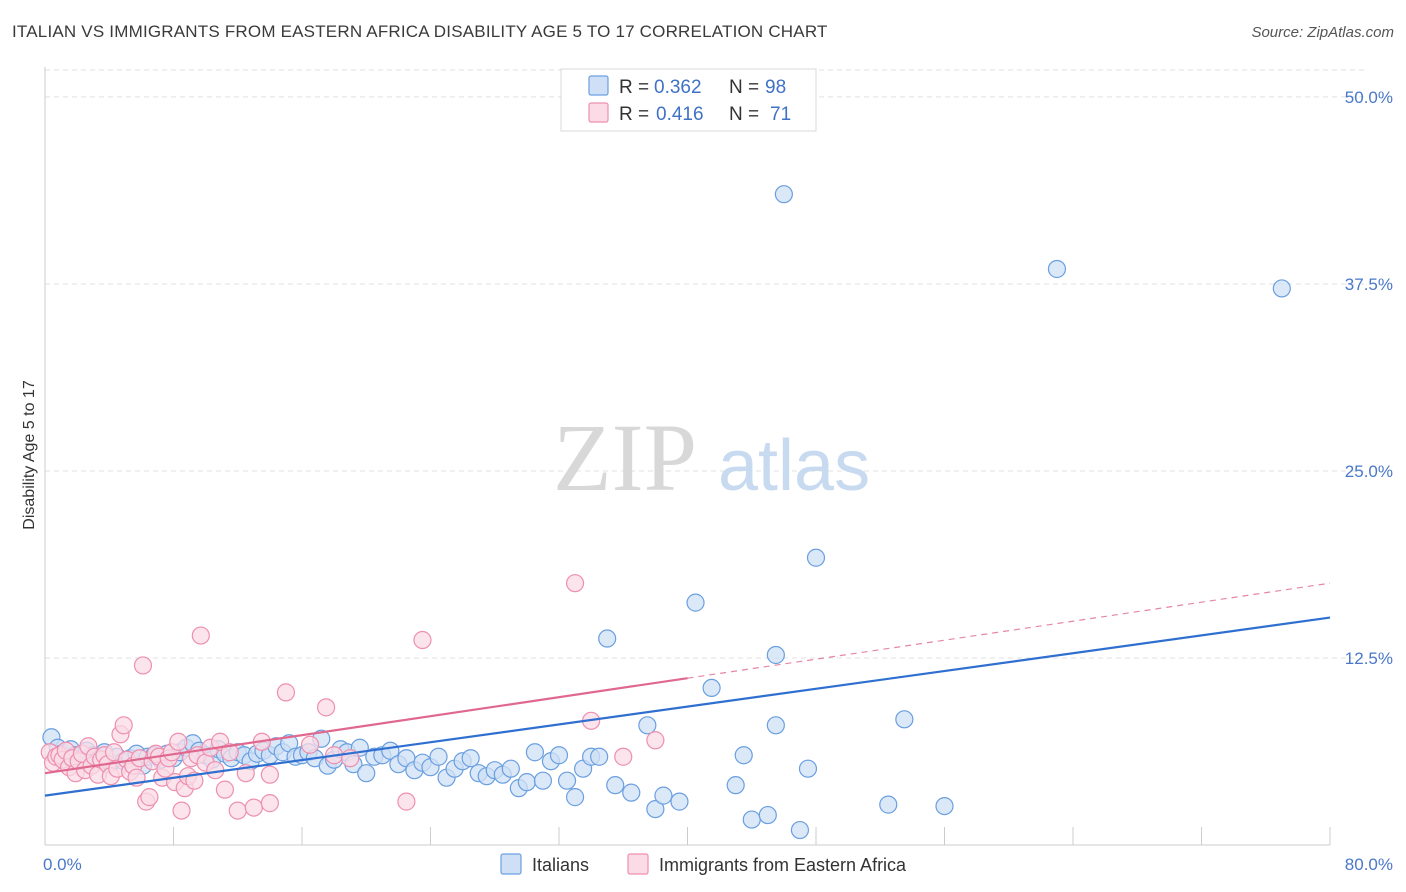 This screenshot has height=892, width=1406. What do you see at coordinates (1369, 97) in the screenshot?
I see `y-tick-label: 50.0%` at bounding box center [1369, 97].